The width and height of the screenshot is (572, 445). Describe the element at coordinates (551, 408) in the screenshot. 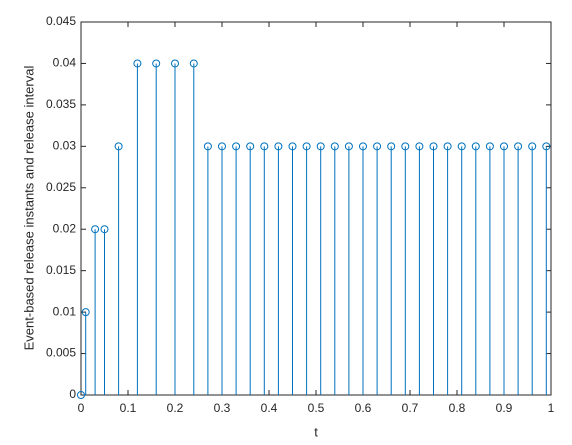

I see `x-tick-label: 1` at that location.